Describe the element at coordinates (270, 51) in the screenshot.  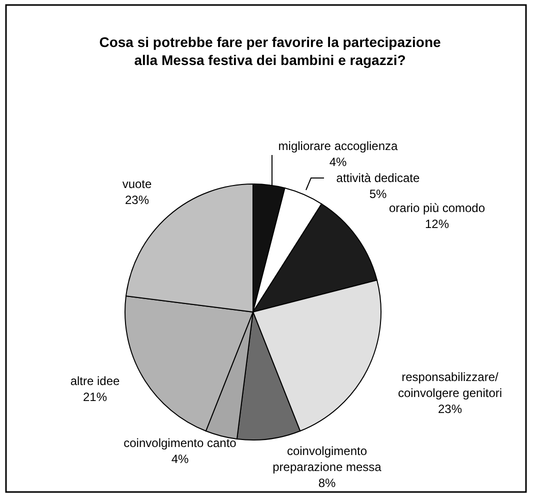
I see `chart-title: Cosa si potrebbe fare per favorire la partecipazione alla Messa festiva dei bambini e ragazzi?` at that location.